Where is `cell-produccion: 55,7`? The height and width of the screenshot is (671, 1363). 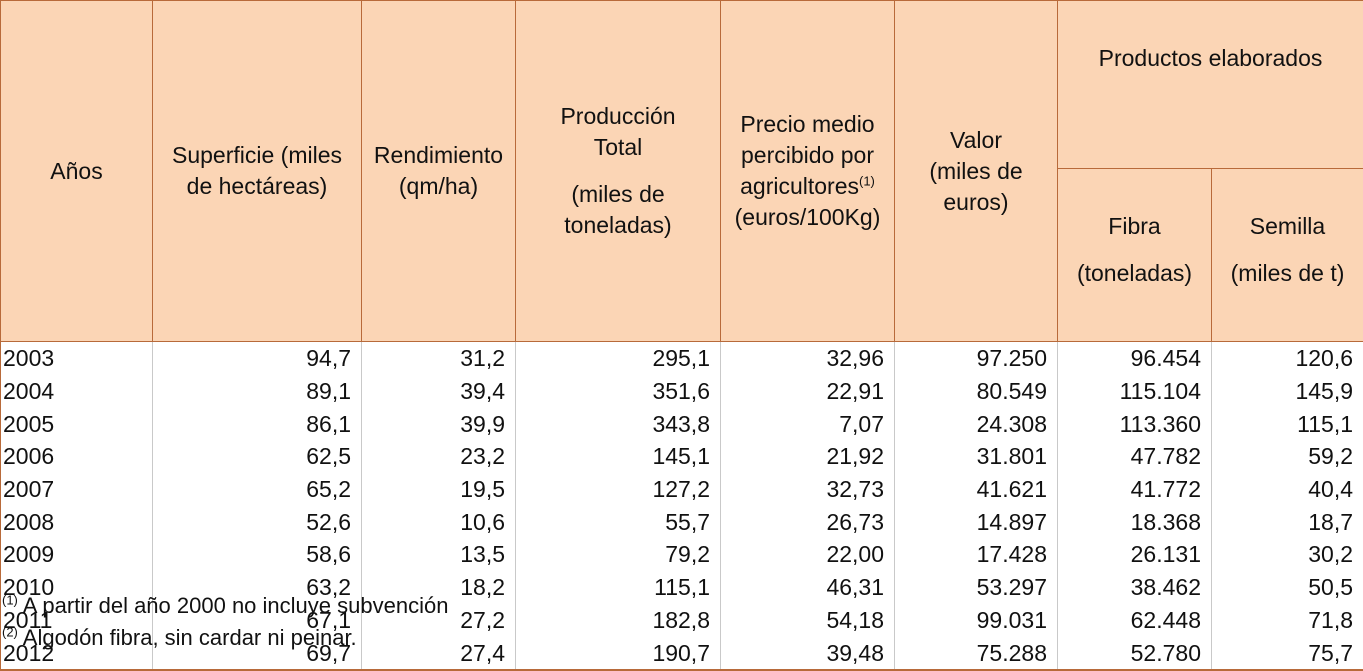
cell-produccion: 55,7 is located at coordinates (618, 521).